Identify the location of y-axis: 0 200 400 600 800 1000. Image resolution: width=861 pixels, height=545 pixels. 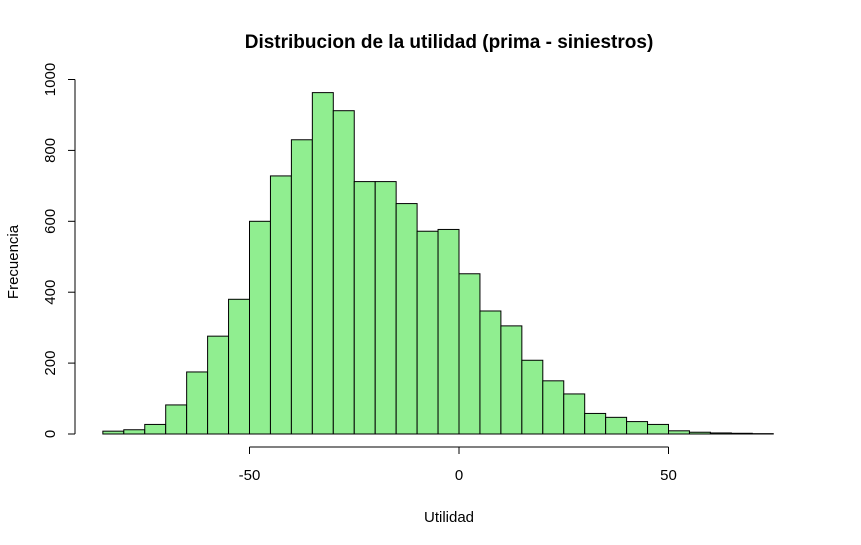
(59, 250).